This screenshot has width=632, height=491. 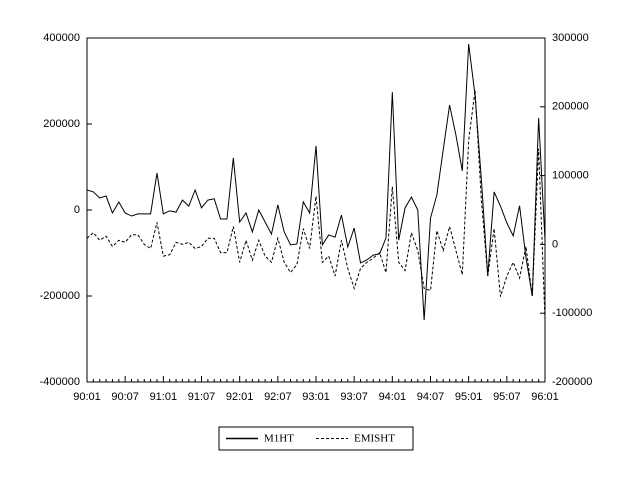 I want to click on legend-label: M1HT, so click(x=279, y=439).